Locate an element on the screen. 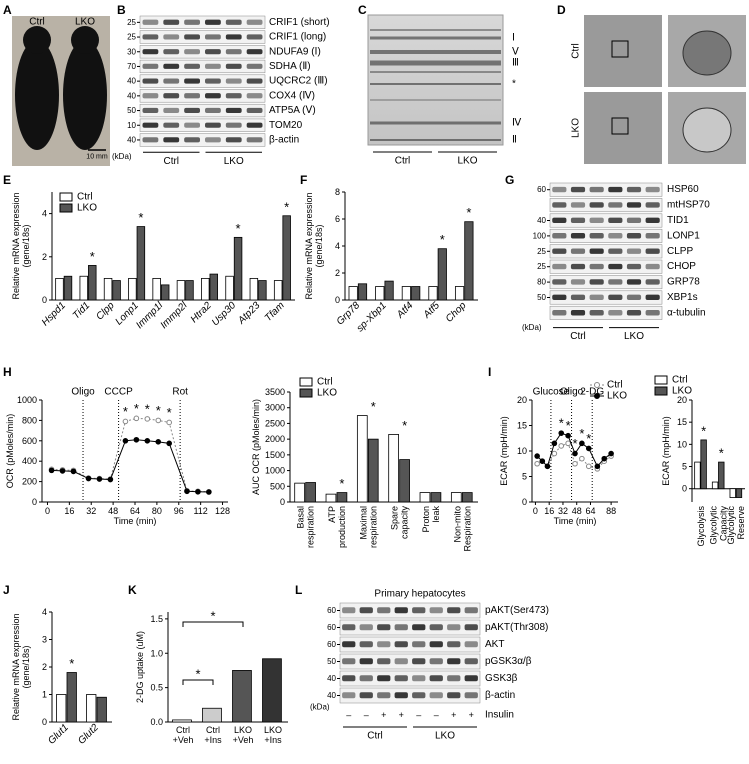  y-tick-label: 3000 is located at coordinates (275, 408).